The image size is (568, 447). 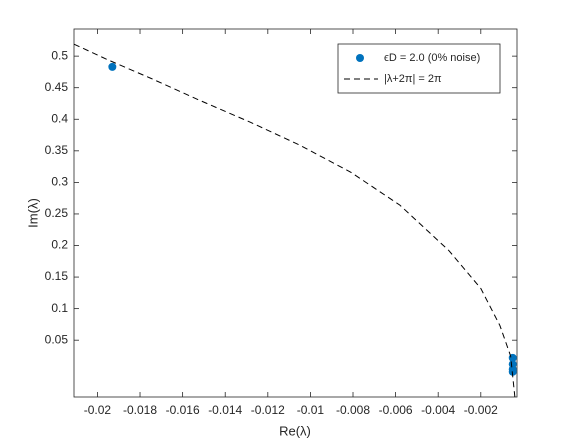 What do you see at coordinates (98, 410) in the screenshot?
I see `x-tick-label: -0.02` at bounding box center [98, 410].